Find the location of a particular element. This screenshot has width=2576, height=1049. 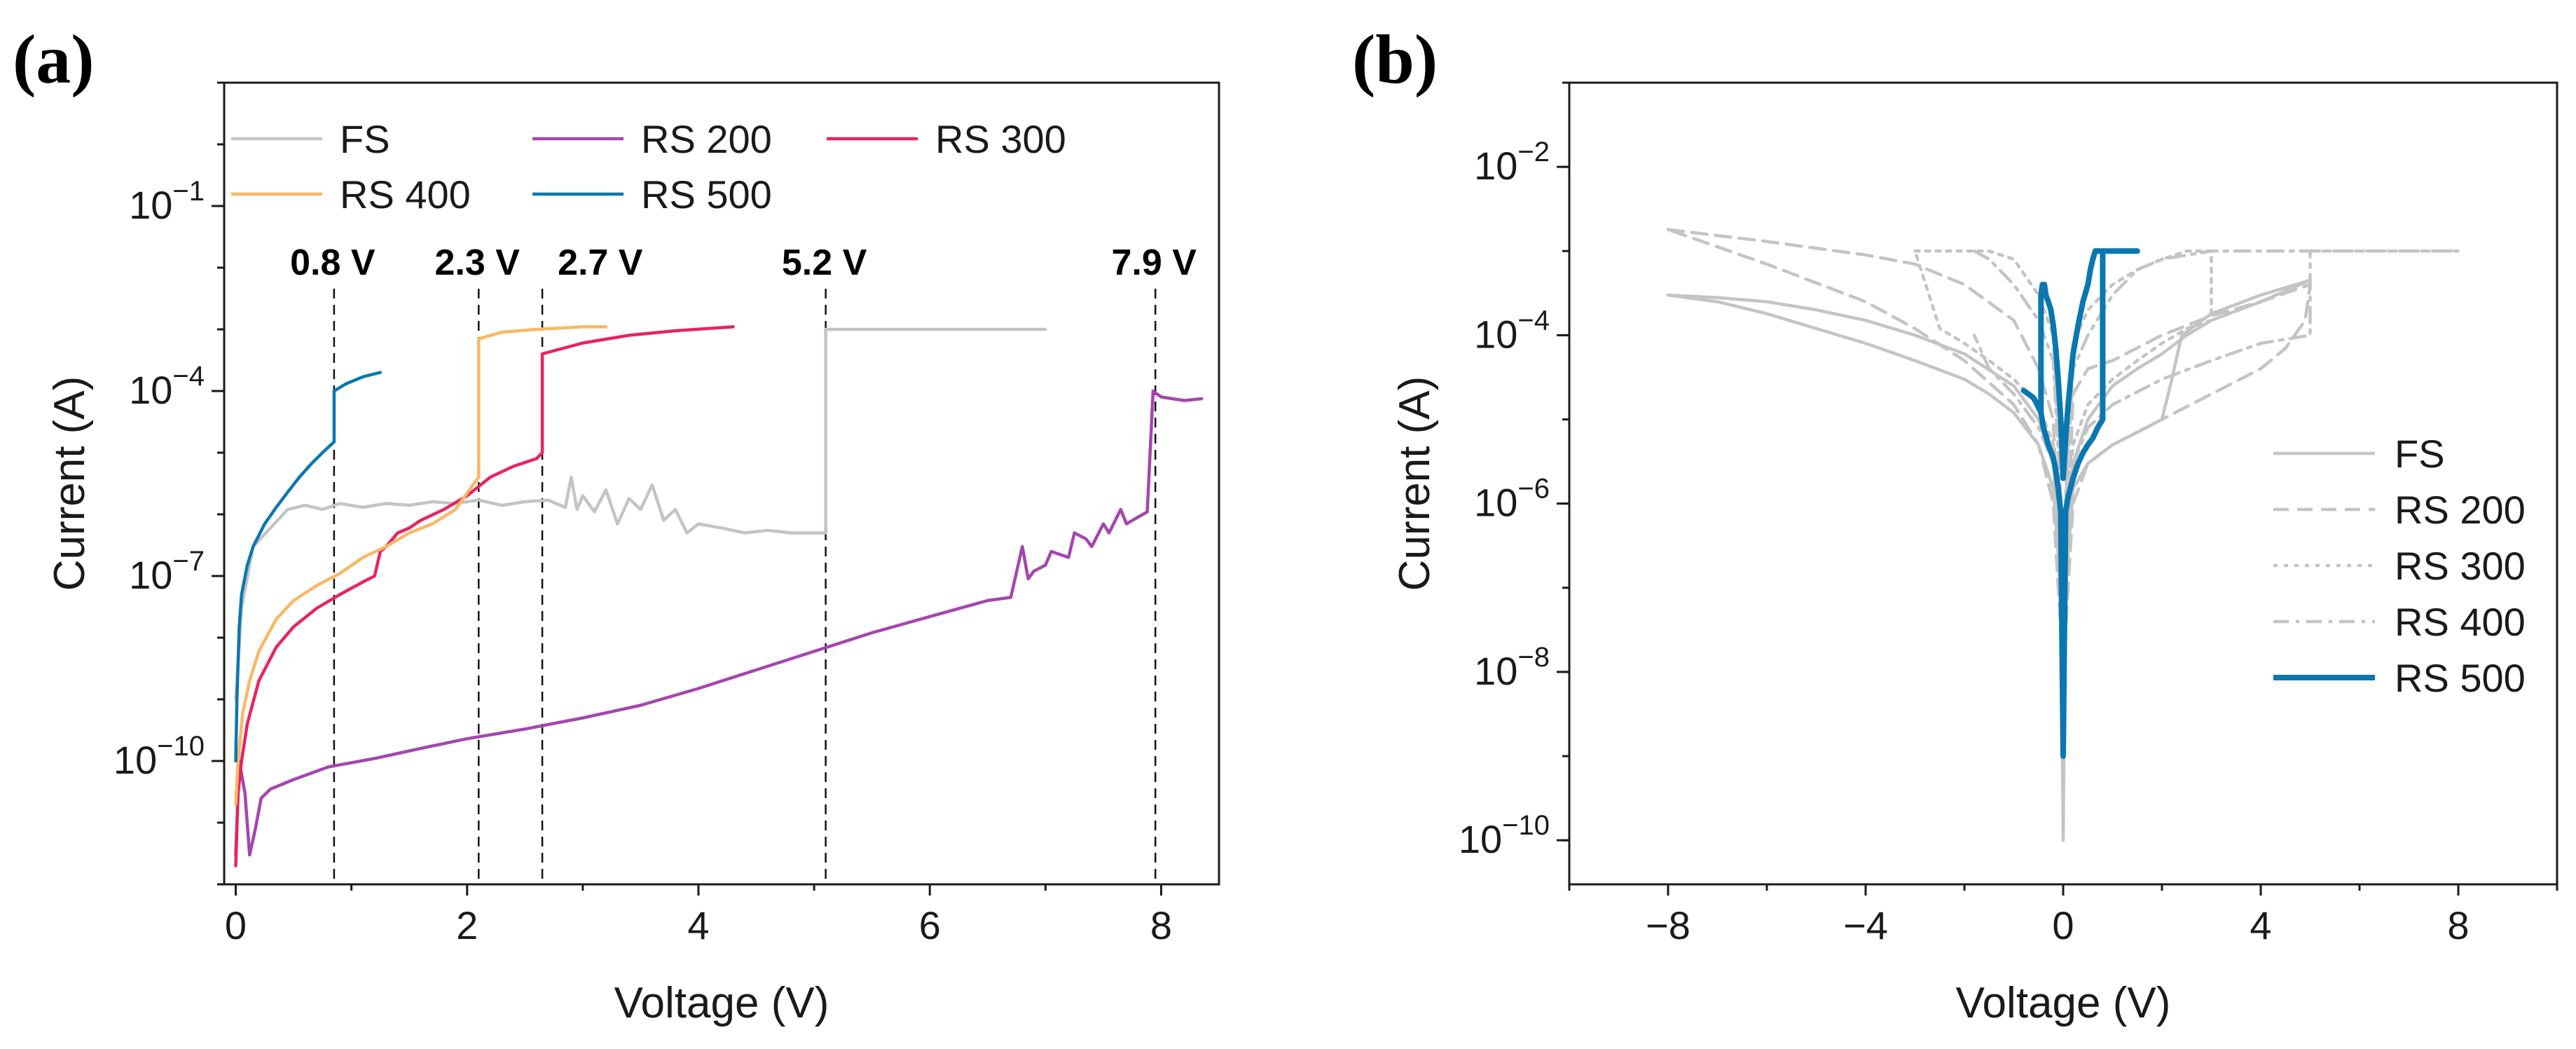

panel-b-ytick-label: 10⁻² is located at coordinates (1512, 162).